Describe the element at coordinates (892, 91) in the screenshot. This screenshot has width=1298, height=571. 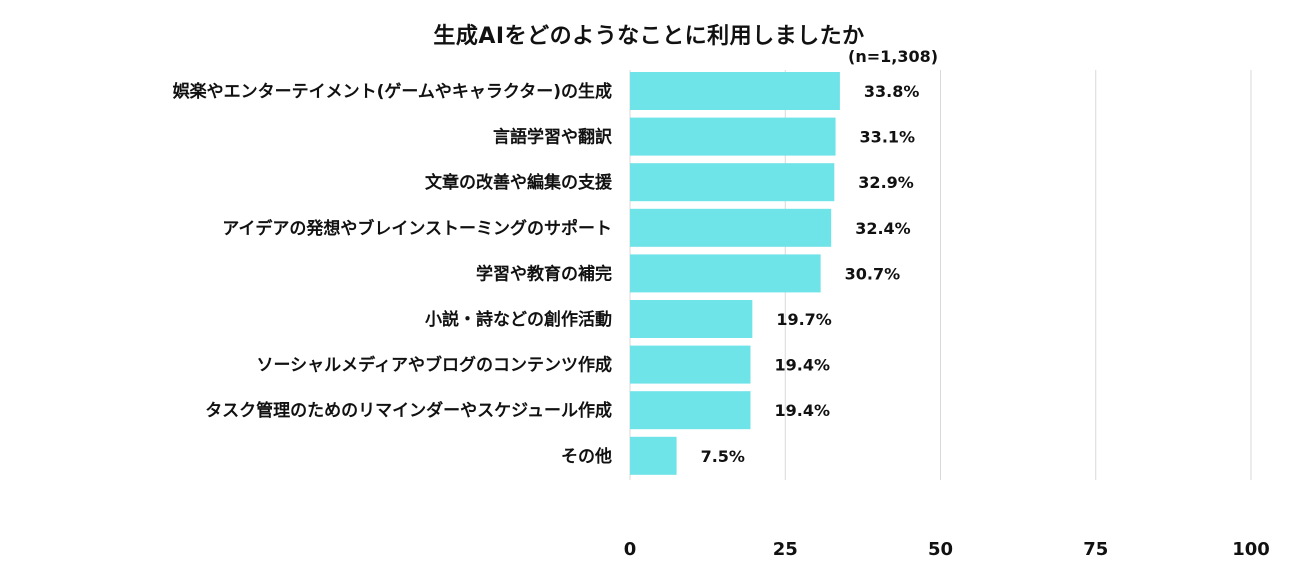
I see `value-label: 33.8%` at that location.